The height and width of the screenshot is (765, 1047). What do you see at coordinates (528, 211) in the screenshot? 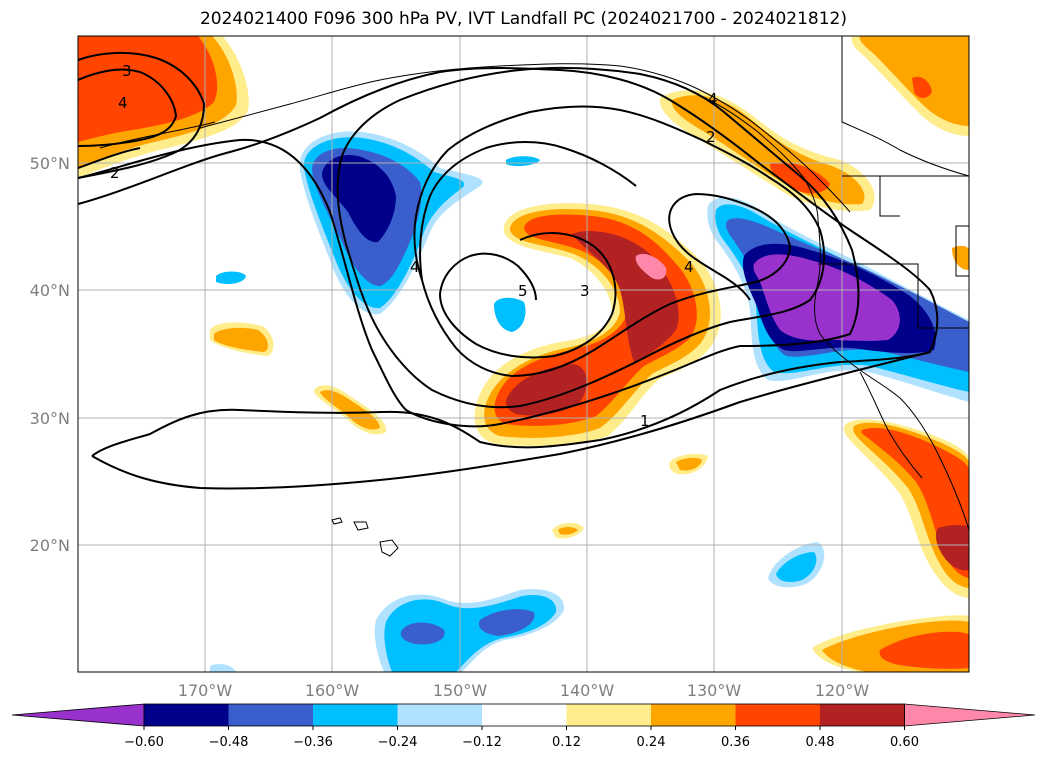
I see `contour-4b` at bounding box center [528, 211].